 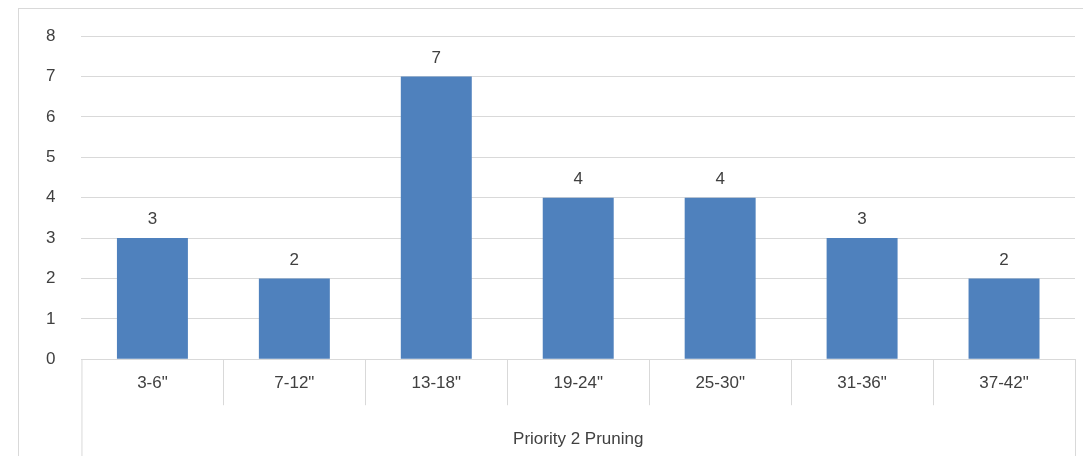 What do you see at coordinates (720, 383) in the screenshot?
I see `x-tick-label: 25-30"` at bounding box center [720, 383].